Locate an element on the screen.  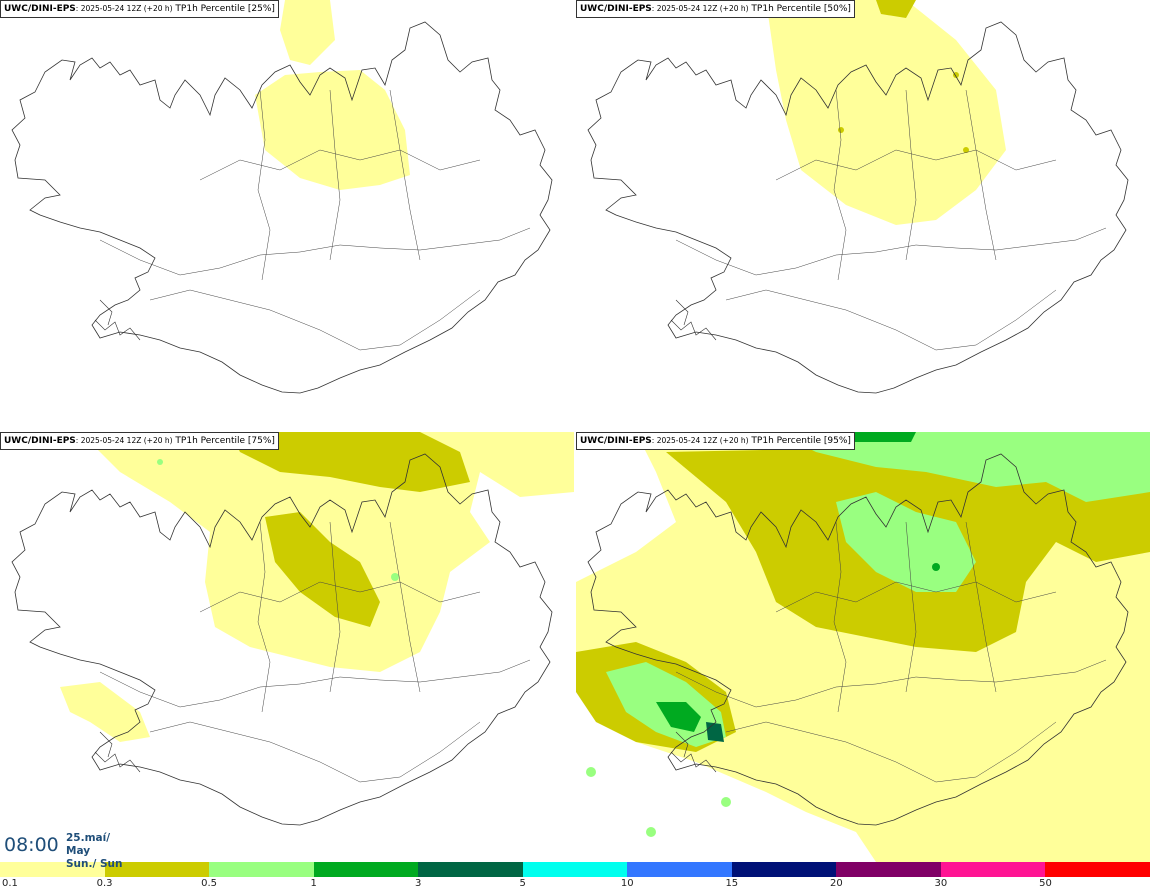
legend-label: 0.5 is located at coordinates (209, 883).